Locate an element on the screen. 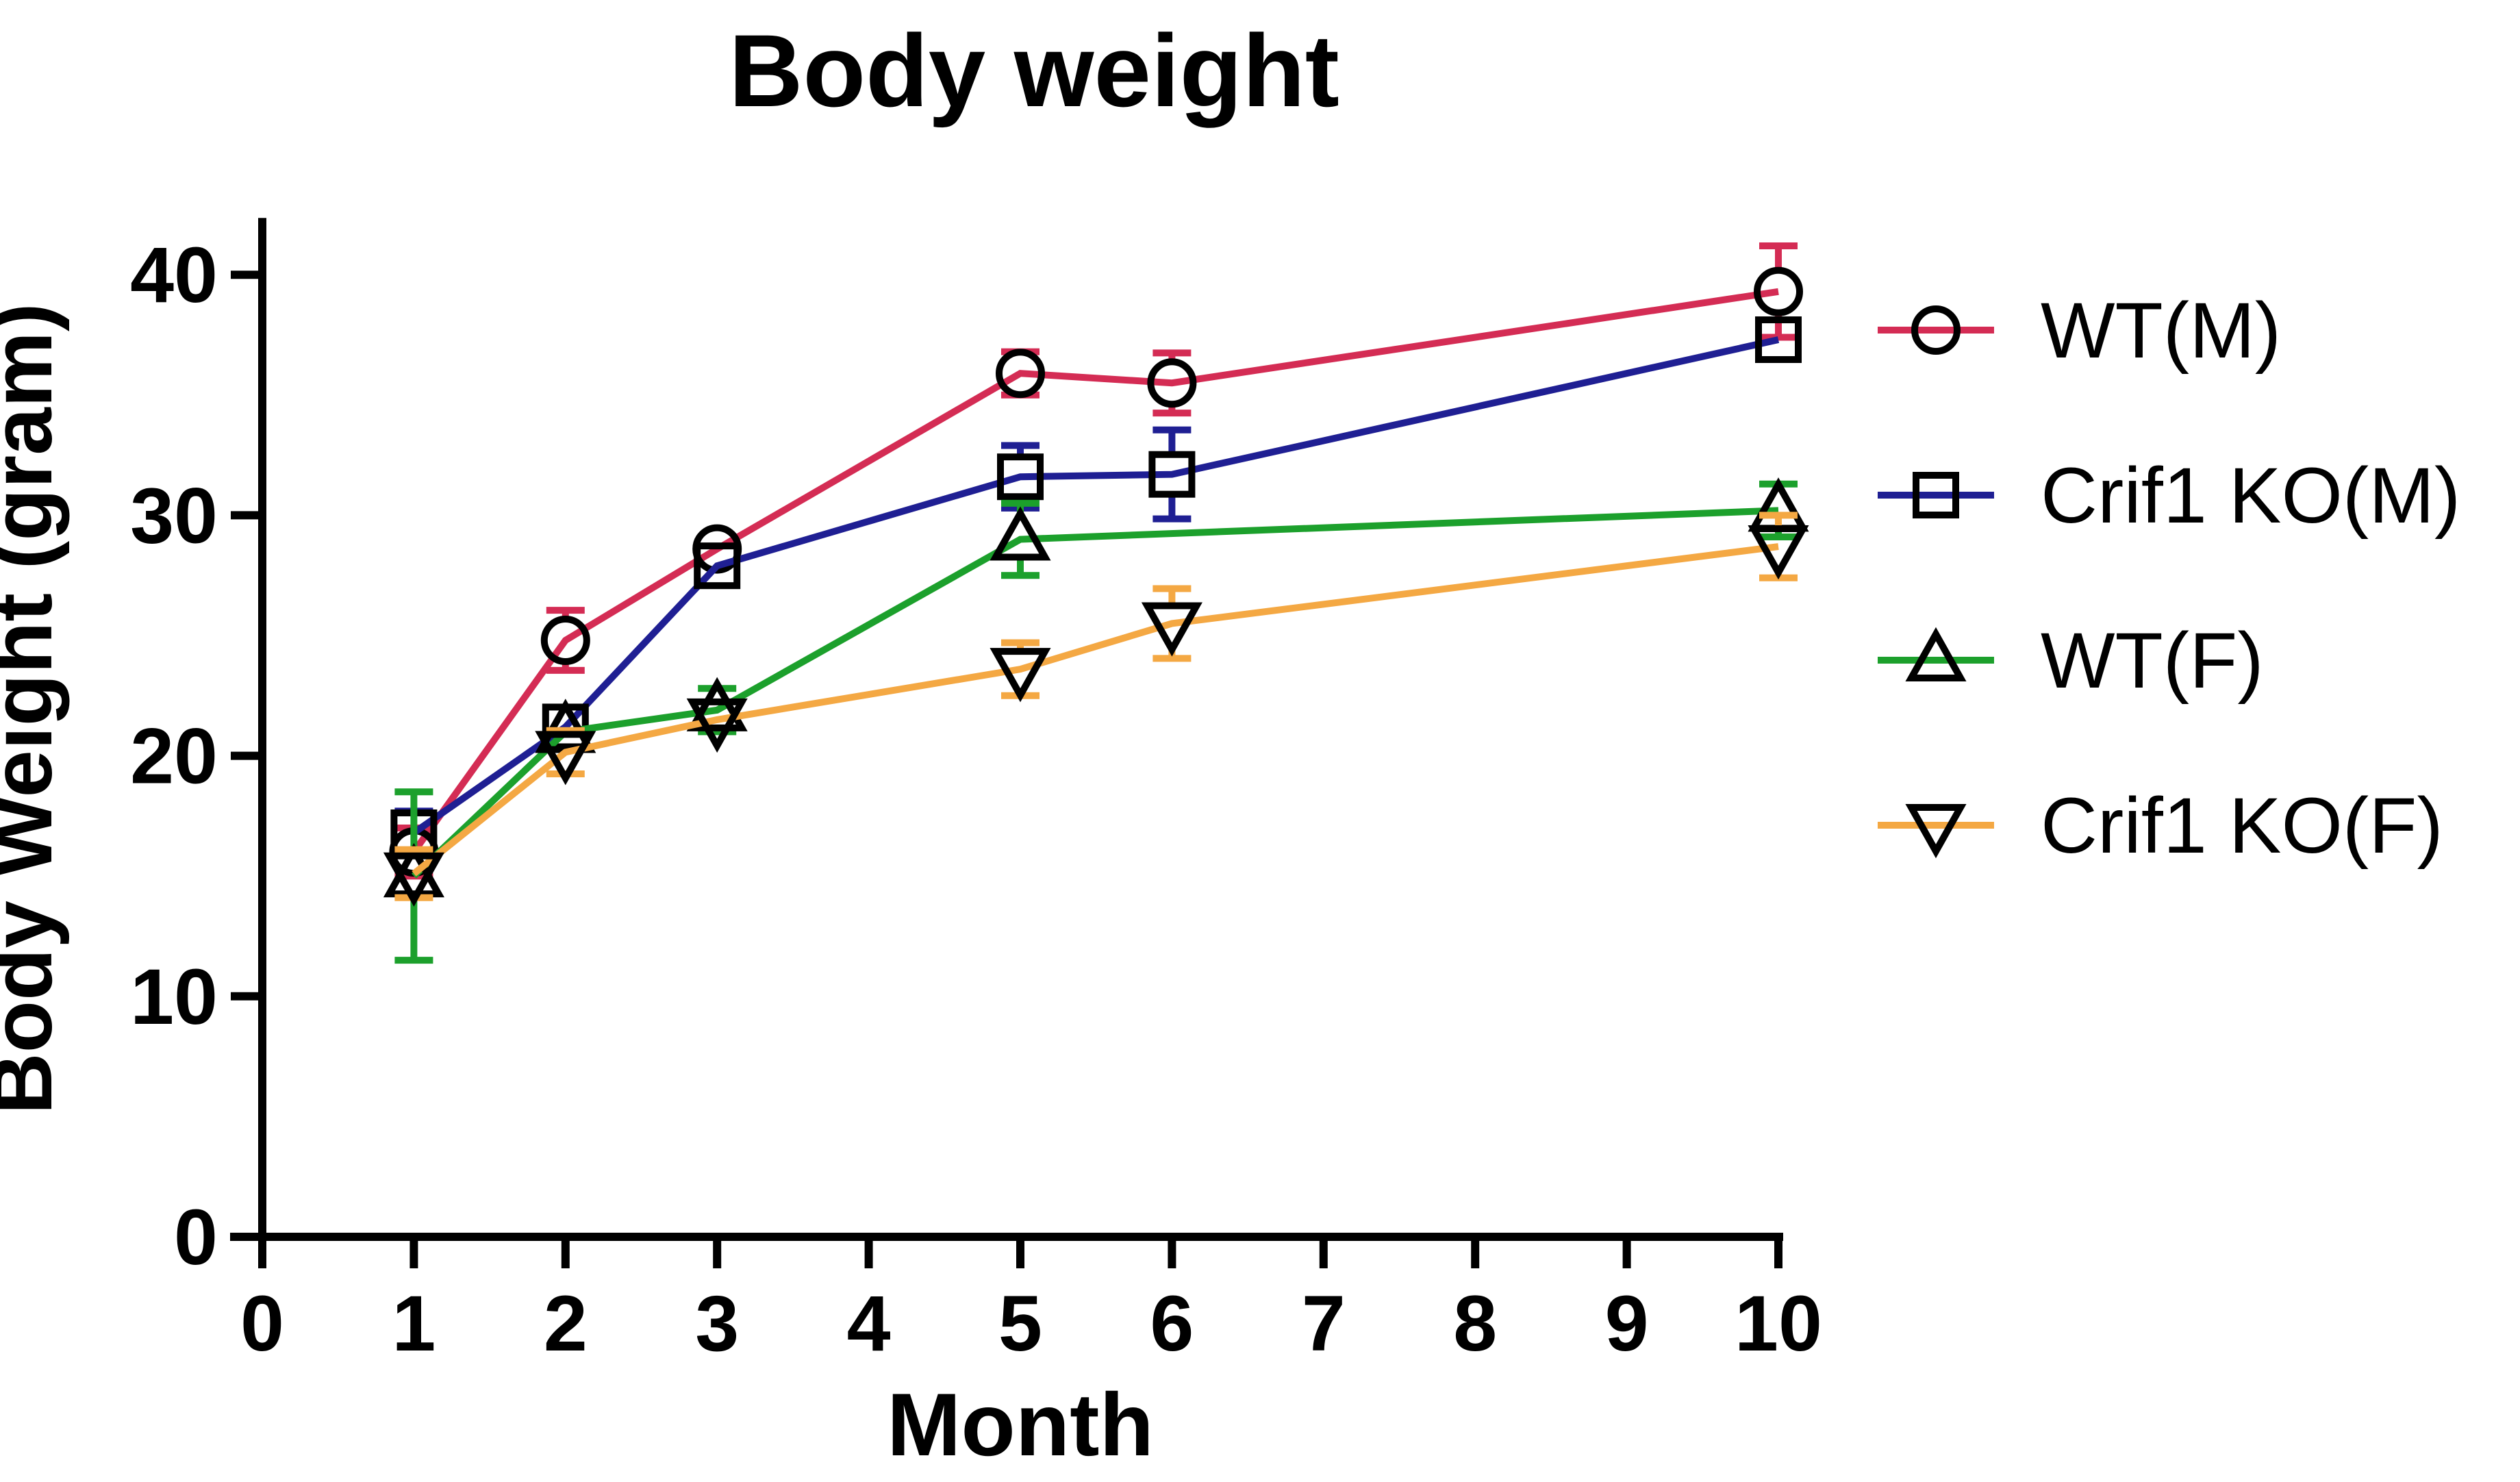 The height and width of the screenshot is (1482, 2520). y-tick-label: 30 is located at coordinates (174, 516).